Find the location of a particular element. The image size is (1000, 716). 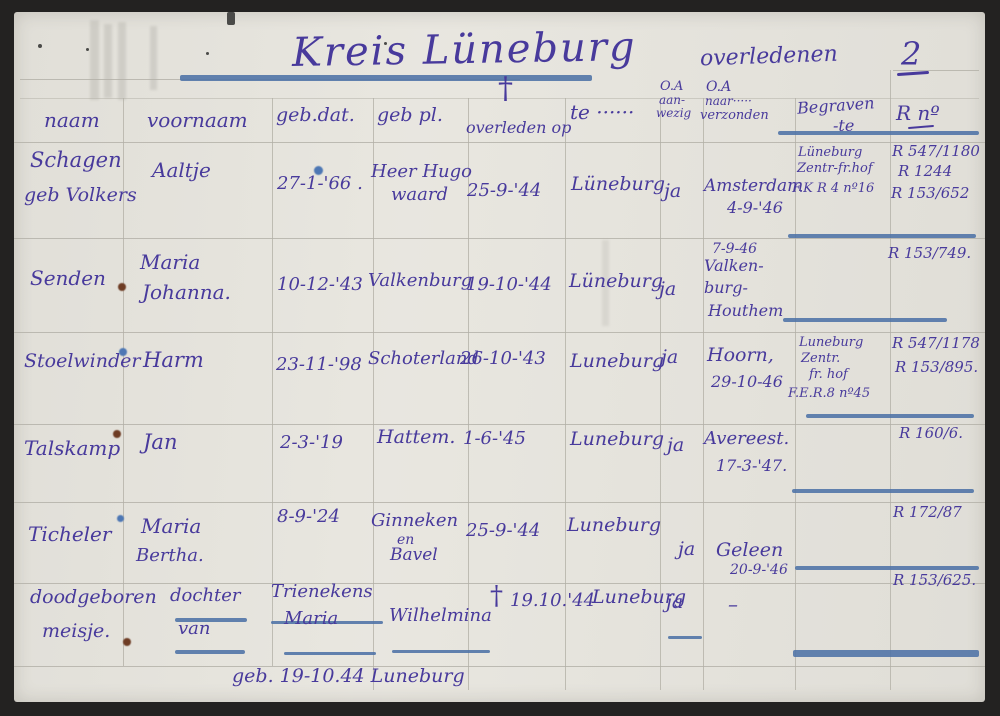

pencil-line is located at coordinates (936, 70).